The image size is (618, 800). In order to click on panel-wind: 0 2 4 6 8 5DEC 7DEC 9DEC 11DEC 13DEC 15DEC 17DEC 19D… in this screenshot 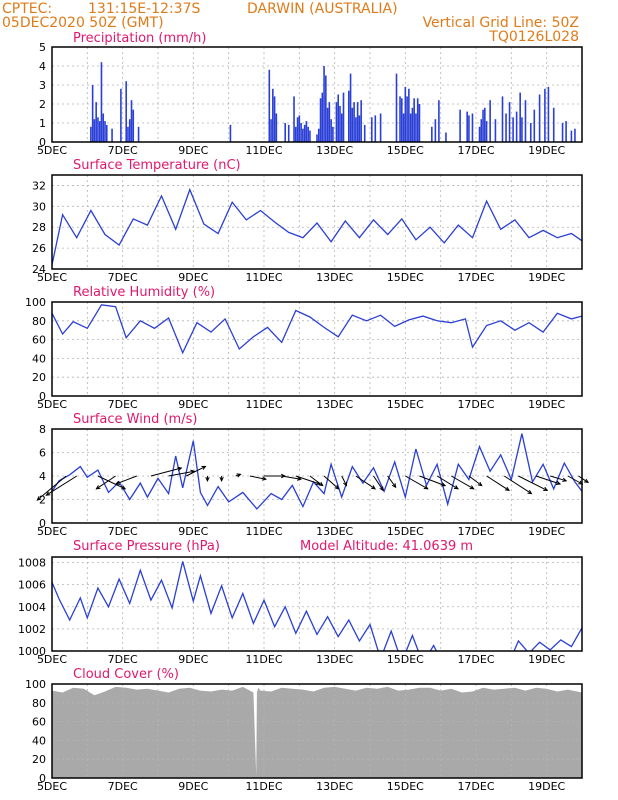, I will do `click(313, 480)`.